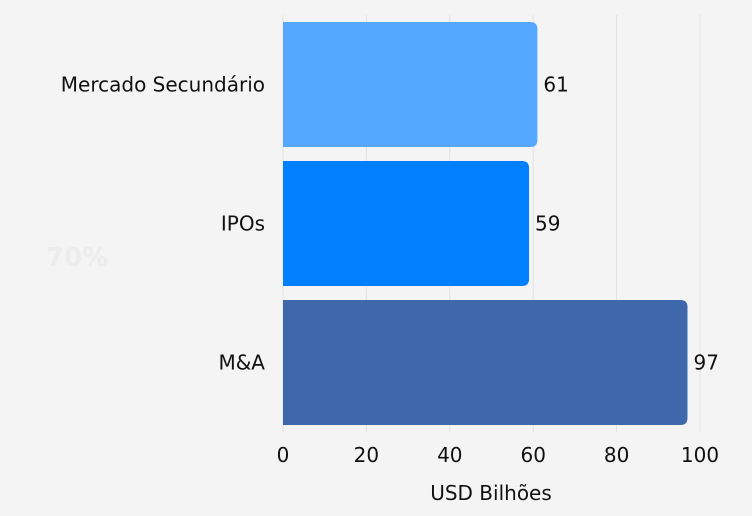  I want to click on x-tick-label: 60, so click(532, 455).